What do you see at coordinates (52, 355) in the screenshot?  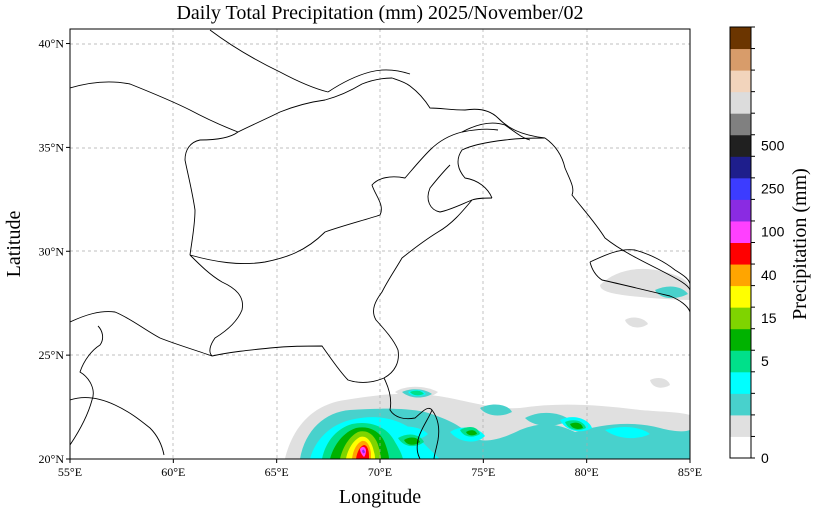 I see `y-tick-label: 25°N` at bounding box center [52, 355].